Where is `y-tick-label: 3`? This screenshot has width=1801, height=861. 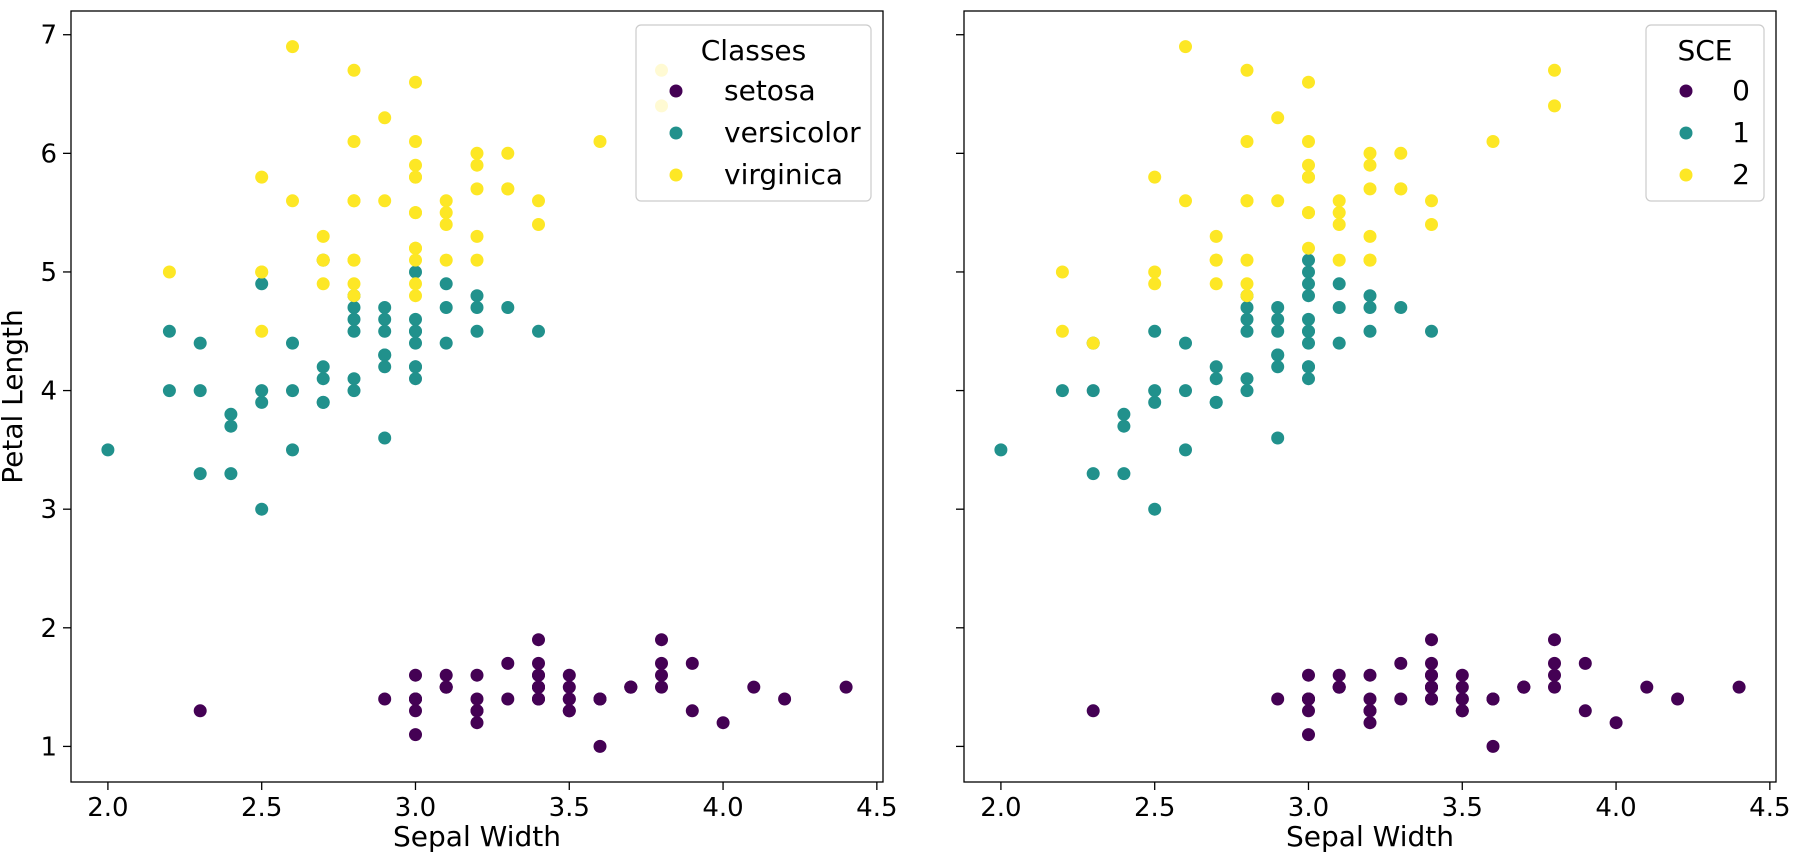 y-tick-label: 3 is located at coordinates (48, 510).